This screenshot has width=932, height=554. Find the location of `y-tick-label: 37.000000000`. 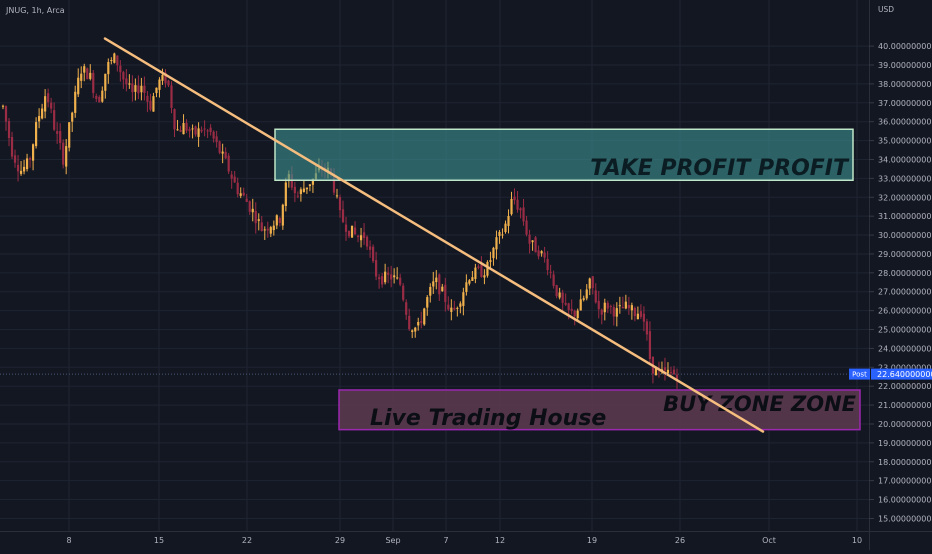

y-tick-label: 37.000000000 is located at coordinates (905, 103).